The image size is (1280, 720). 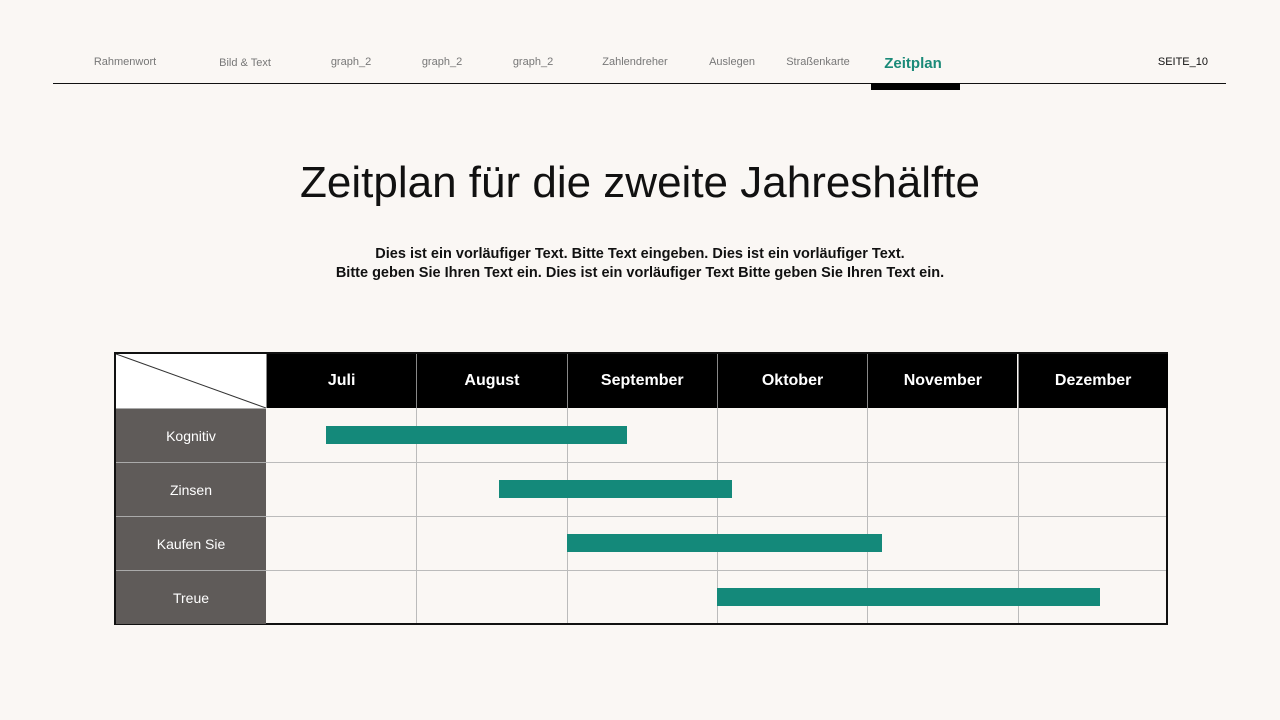 What do you see at coordinates (641, 381) in the screenshot?
I see `month-header: September` at bounding box center [641, 381].